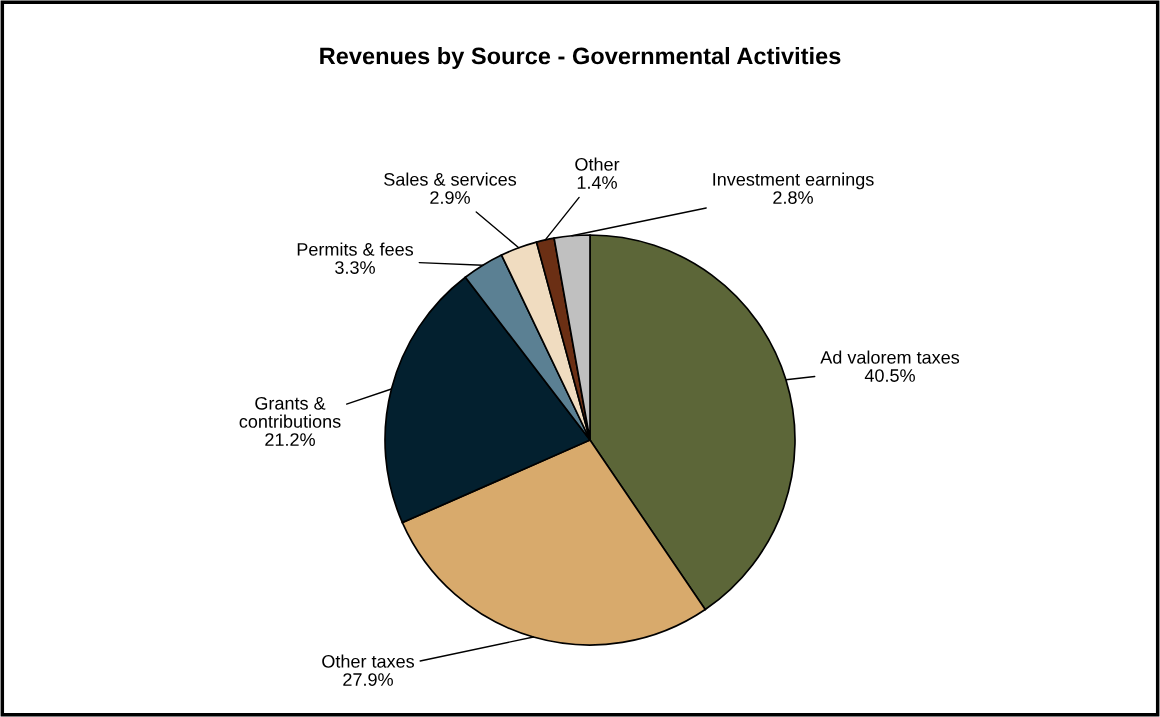  Describe the element at coordinates (793, 181) in the screenshot. I see `slice-label: Investment earnings` at that location.